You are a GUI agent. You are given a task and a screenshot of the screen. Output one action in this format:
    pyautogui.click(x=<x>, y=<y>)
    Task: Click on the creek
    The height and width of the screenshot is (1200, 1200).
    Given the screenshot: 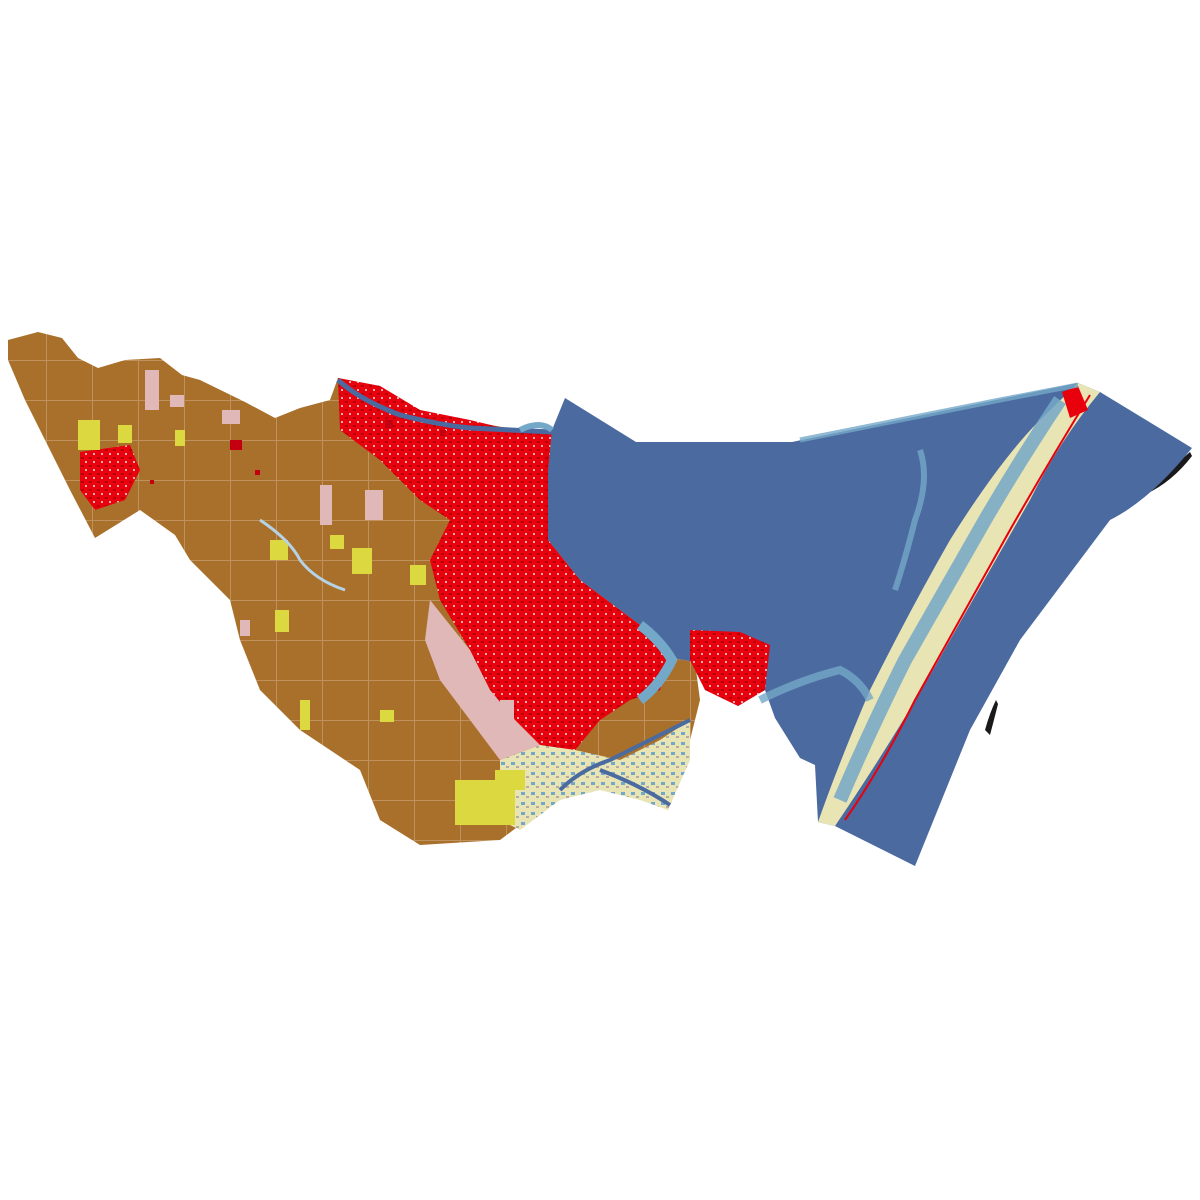 What is the action you would take?
    pyautogui.click(x=302, y=555)
    